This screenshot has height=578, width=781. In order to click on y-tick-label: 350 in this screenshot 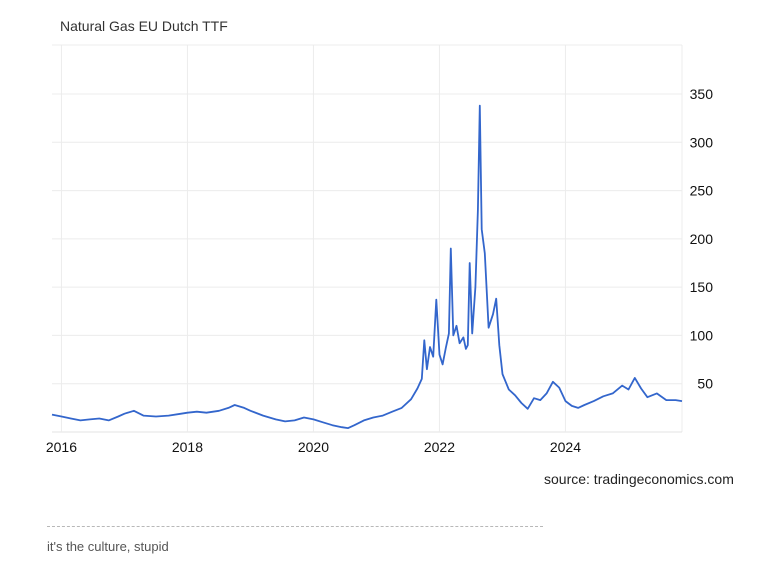, I will do `click(702, 94)`.